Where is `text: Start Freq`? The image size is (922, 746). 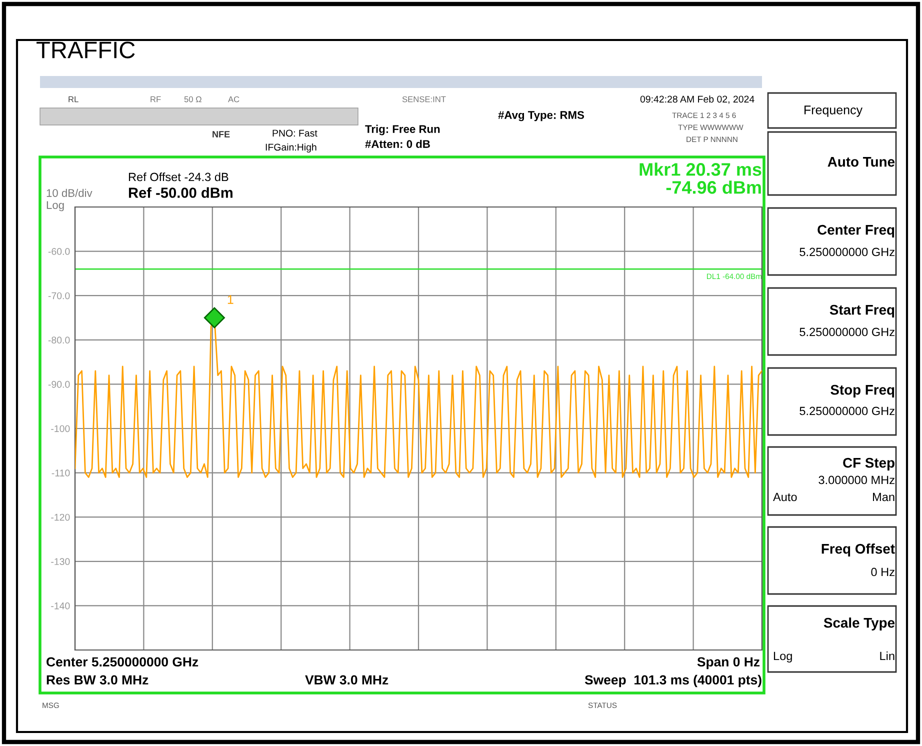 text: Start Freq is located at coordinates (862, 311).